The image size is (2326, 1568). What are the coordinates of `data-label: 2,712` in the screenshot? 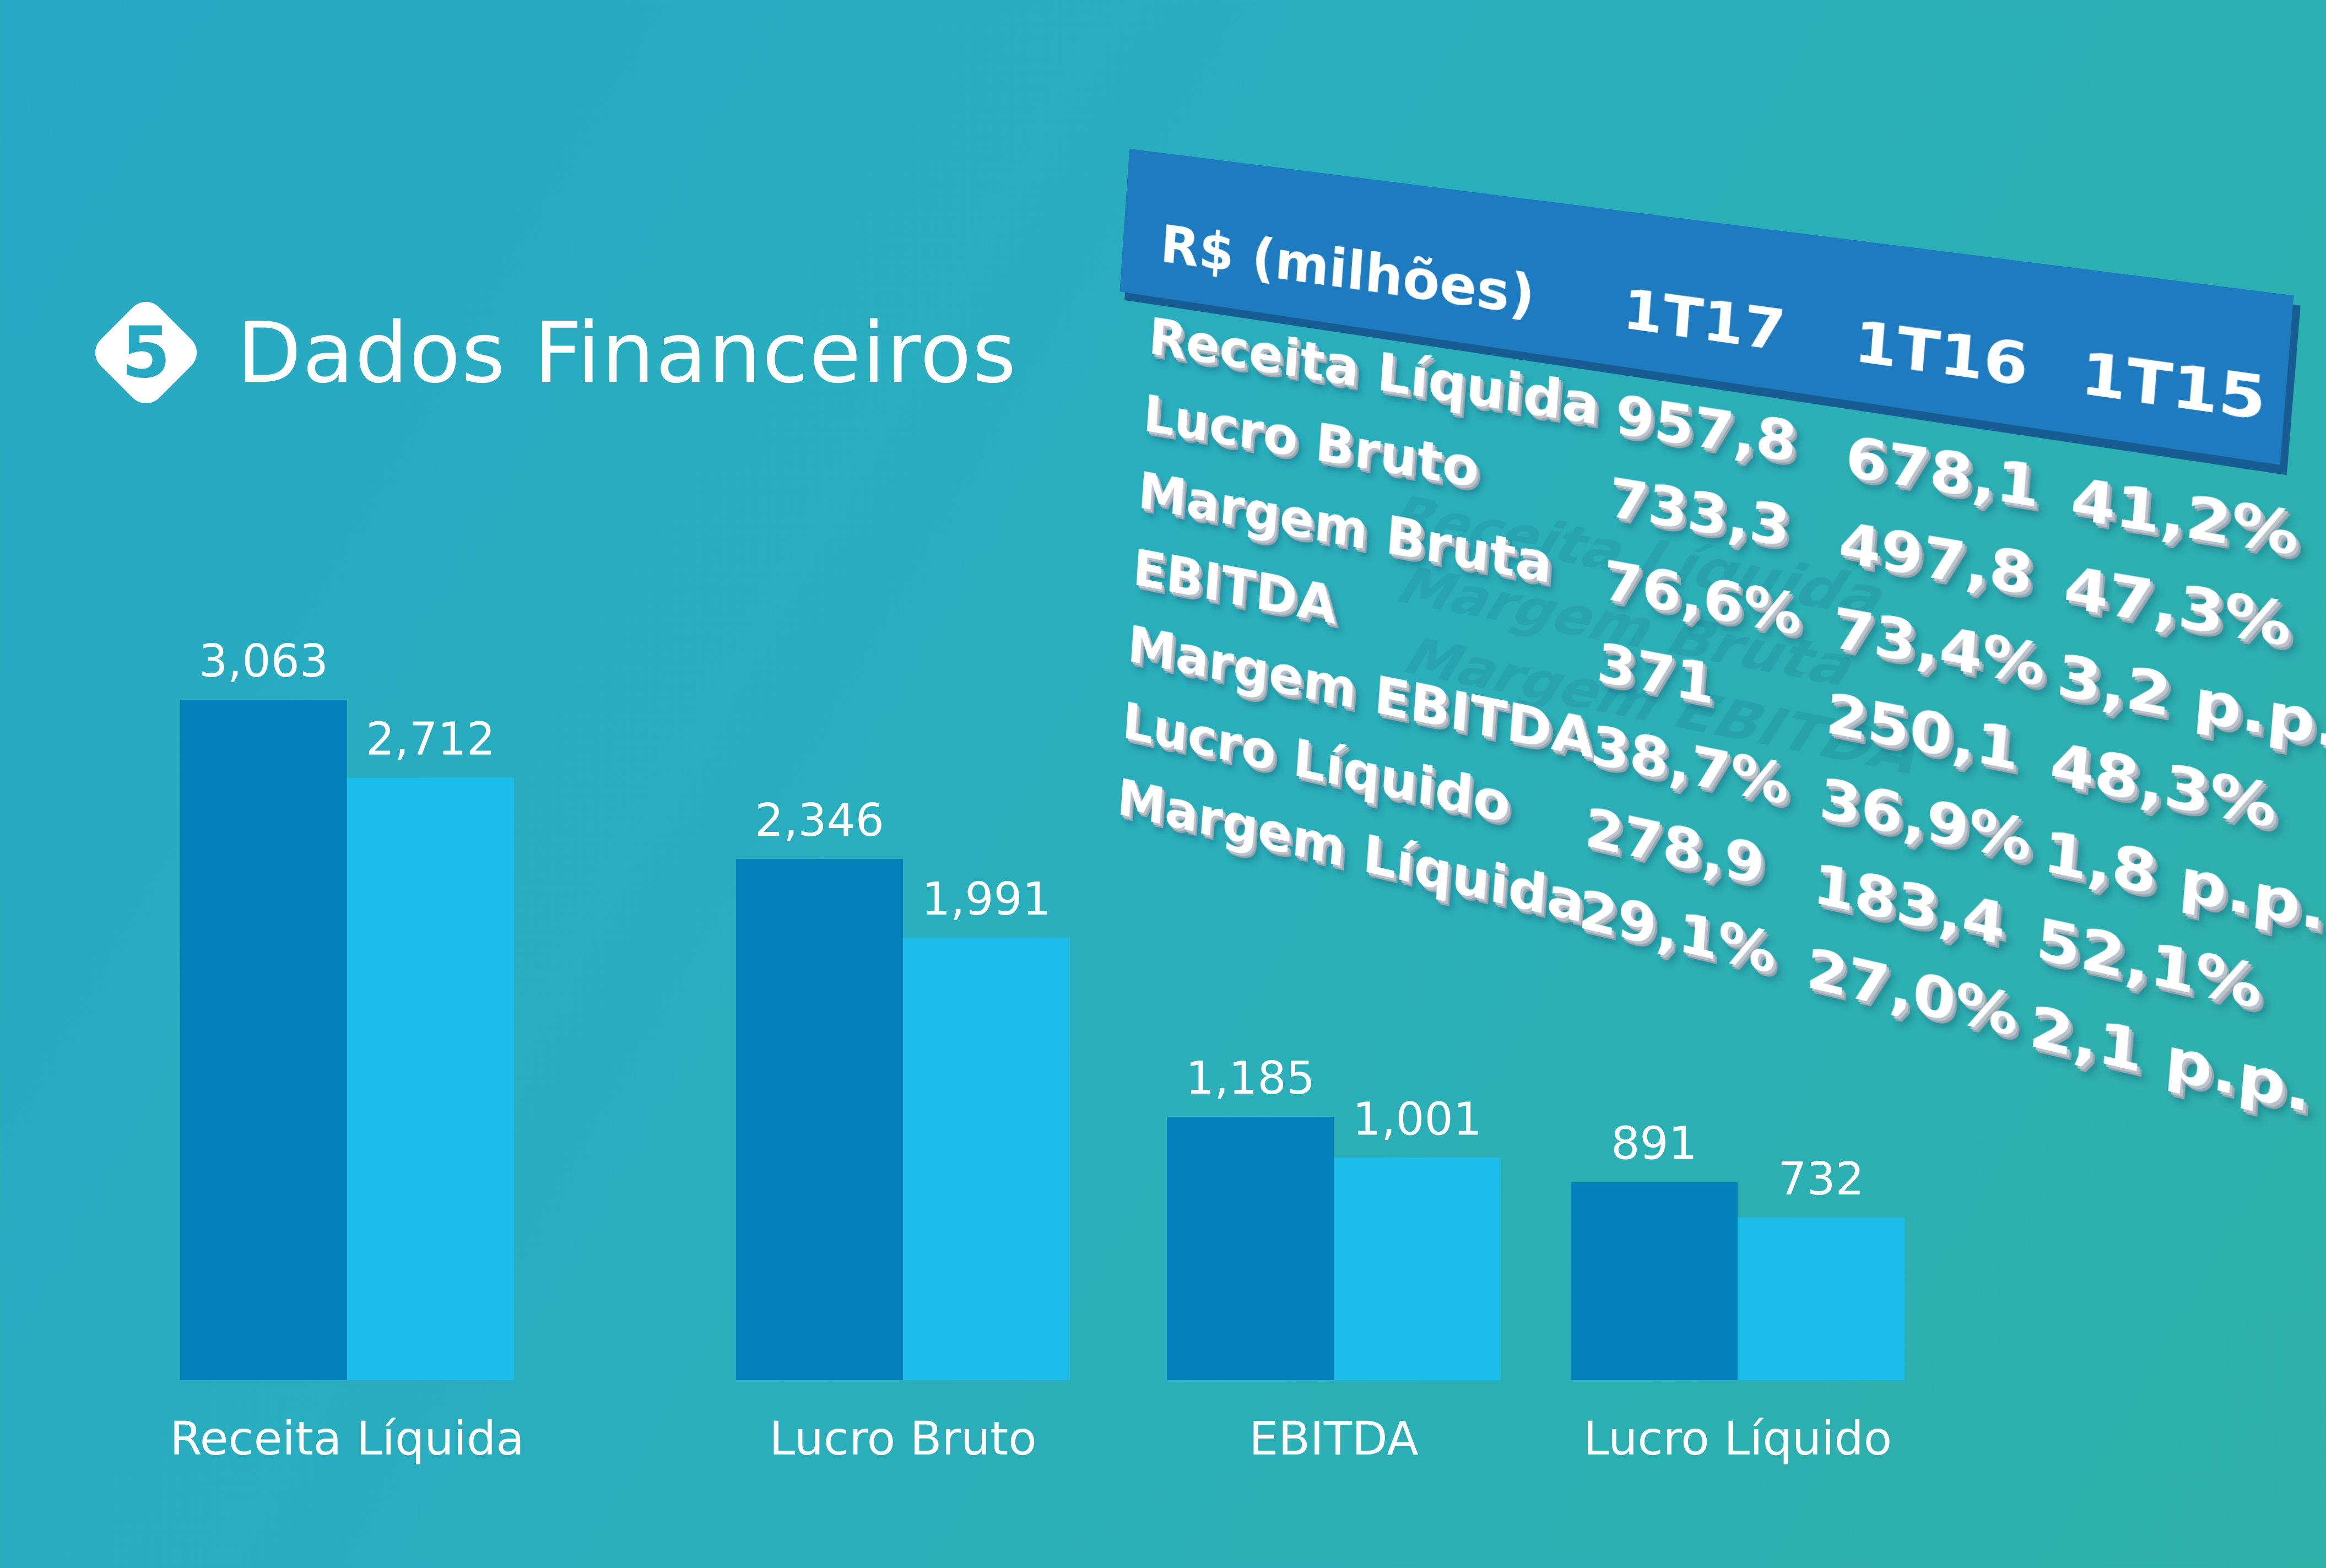 It's located at (431, 740).